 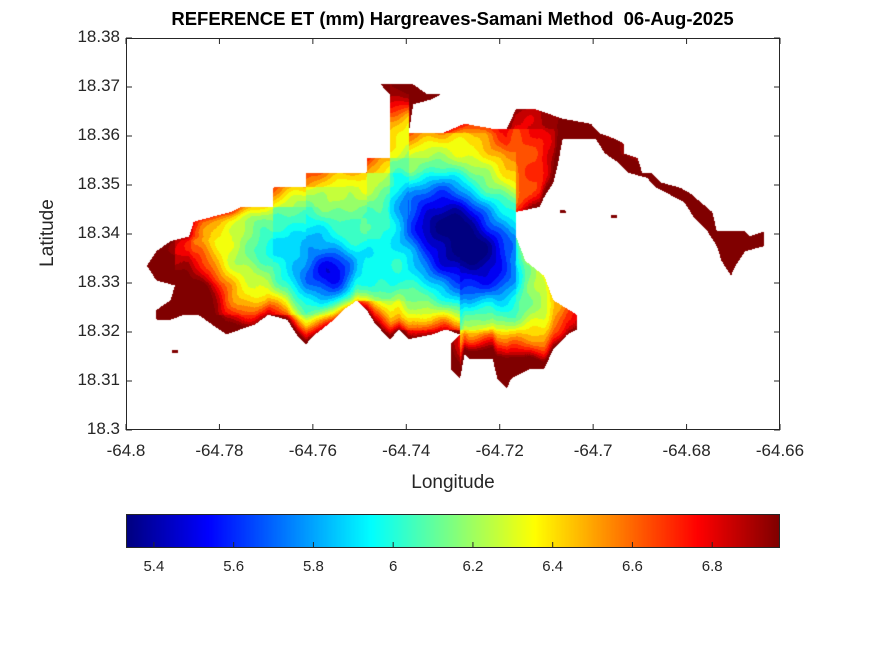 What do you see at coordinates (98, 330) in the screenshot?
I see `y-tick-label: 18.32` at bounding box center [98, 330].